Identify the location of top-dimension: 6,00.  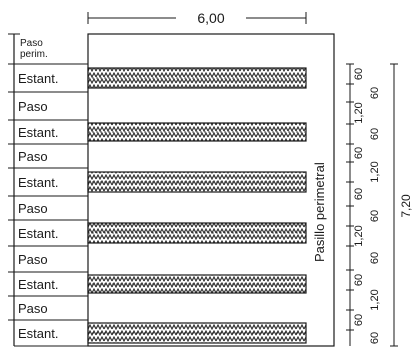
(197, 18).